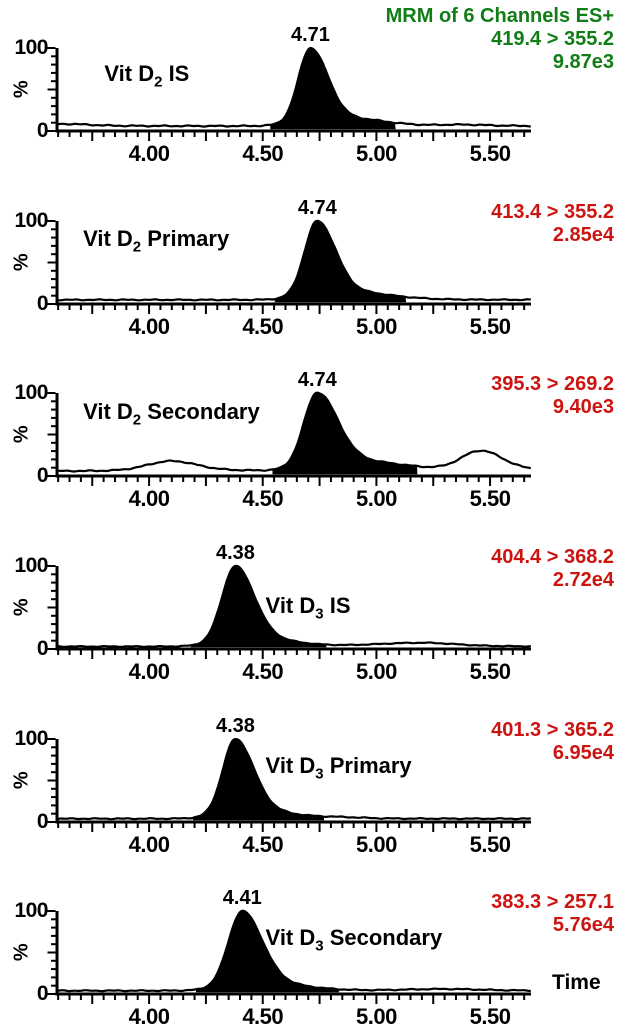 This screenshot has width=620, height=1036. What do you see at coordinates (583, 752) in the screenshot?
I see `intensity-label: 6.95e4` at bounding box center [583, 752].